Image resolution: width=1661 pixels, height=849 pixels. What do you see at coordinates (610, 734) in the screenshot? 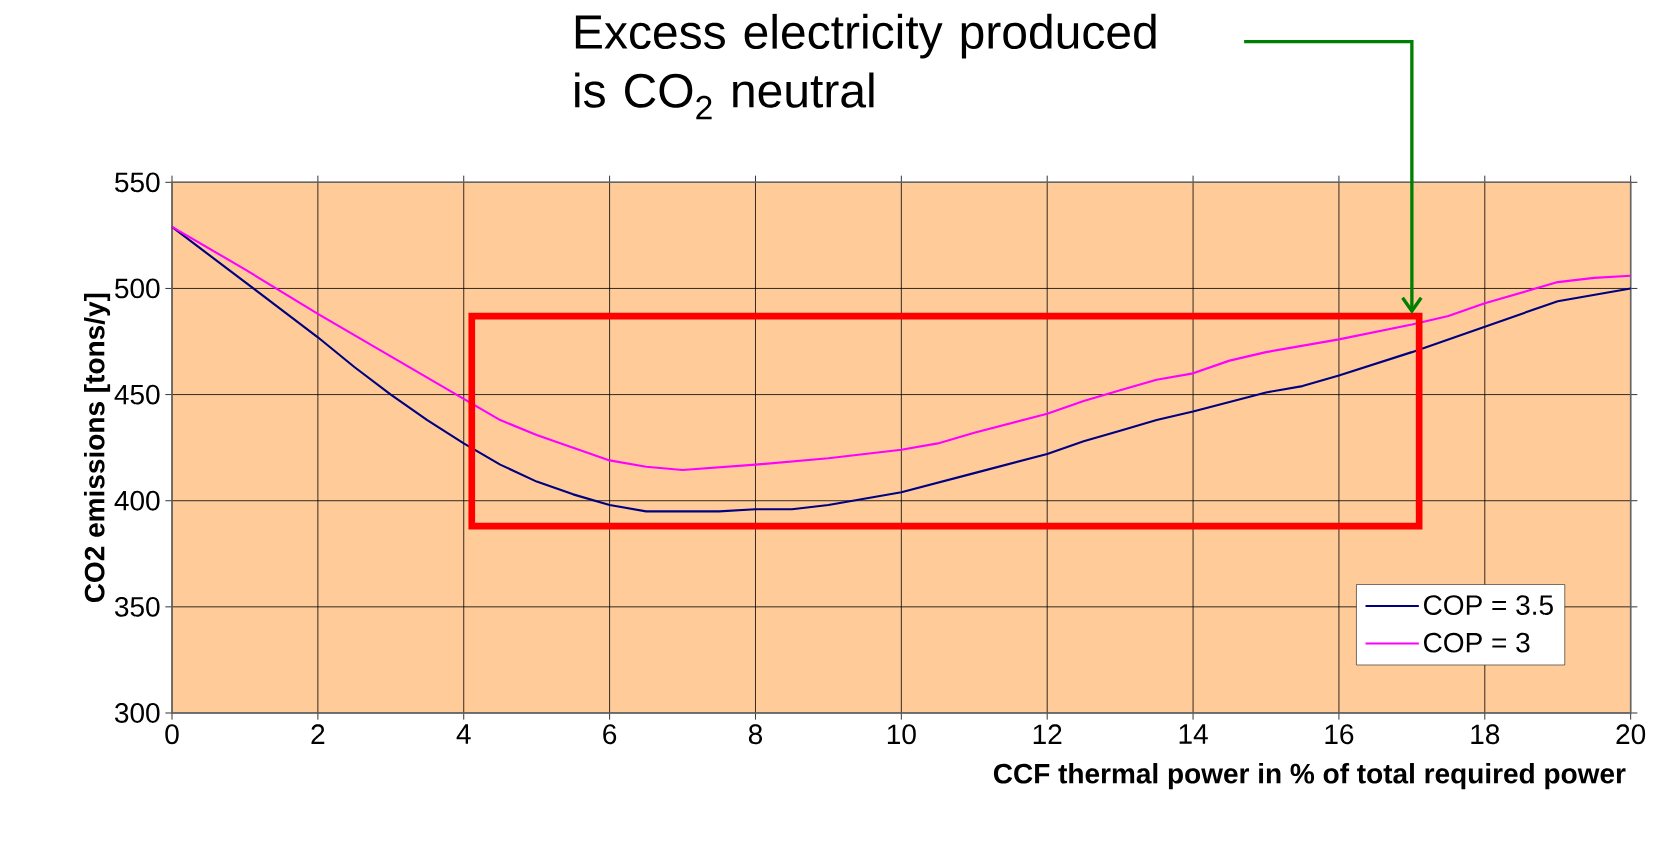
I see `x-tick-label: 6` at bounding box center [610, 734].